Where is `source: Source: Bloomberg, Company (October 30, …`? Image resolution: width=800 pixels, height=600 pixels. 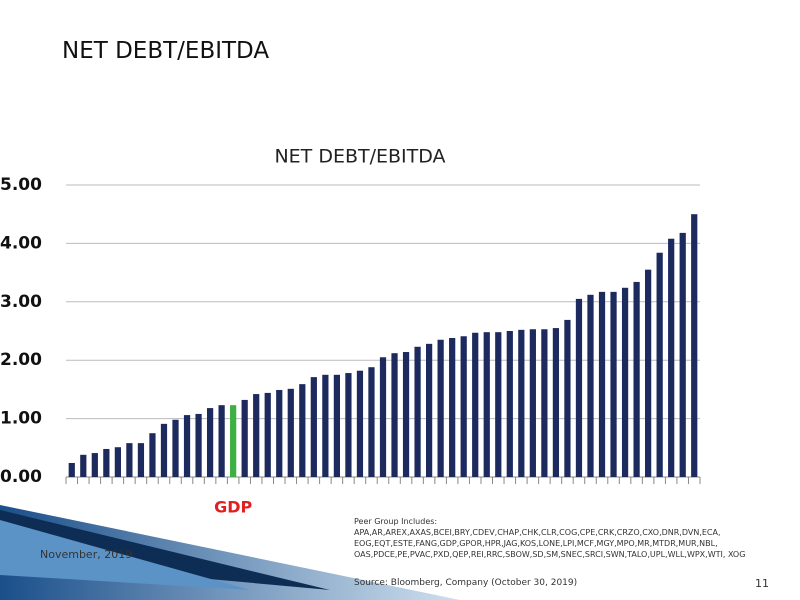
source: Source: Bloomberg, Company (October 30, … is located at coordinates (466, 583).